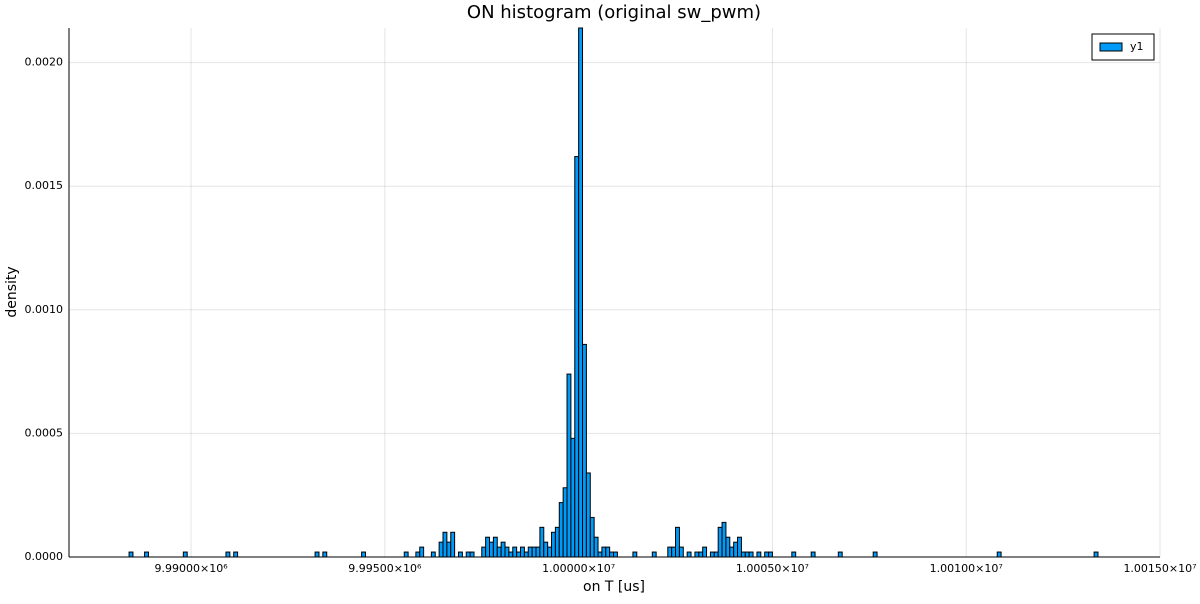 Image resolution: width=1200 pixels, height=604 pixels. What do you see at coordinates (44, 556) in the screenshot?
I see `y-tick-label: 0.0000` at bounding box center [44, 556].